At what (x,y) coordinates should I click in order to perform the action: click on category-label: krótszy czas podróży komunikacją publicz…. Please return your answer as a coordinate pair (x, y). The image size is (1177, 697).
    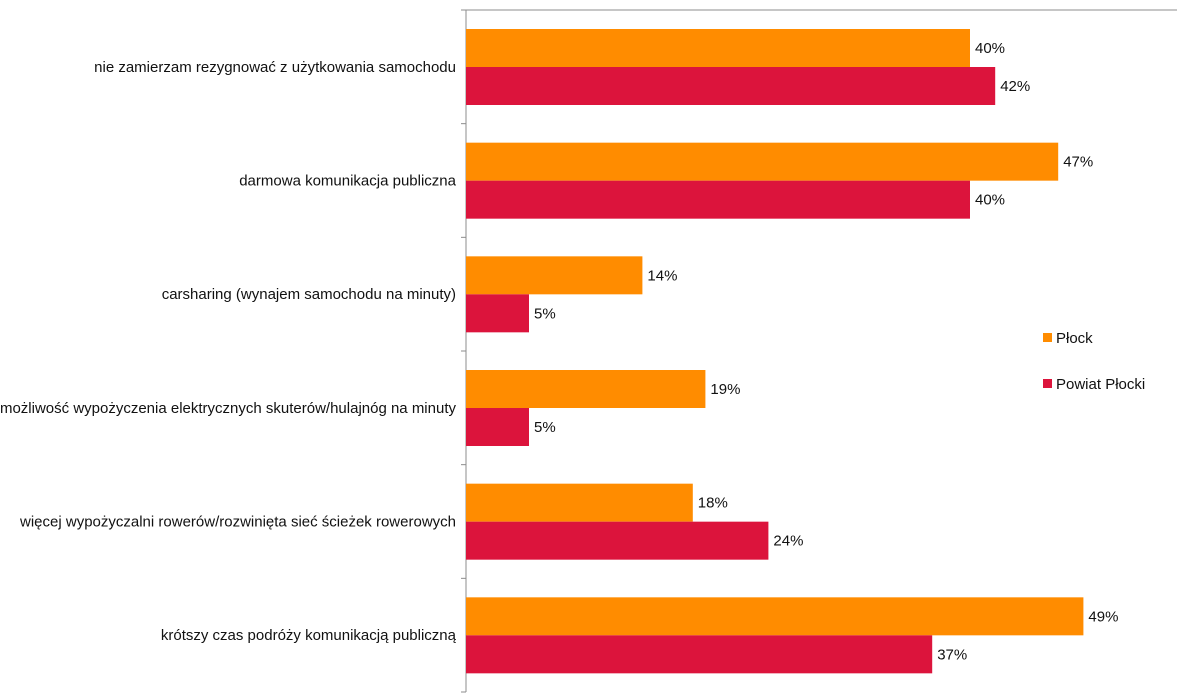
    Looking at the image, I should click on (309, 635).